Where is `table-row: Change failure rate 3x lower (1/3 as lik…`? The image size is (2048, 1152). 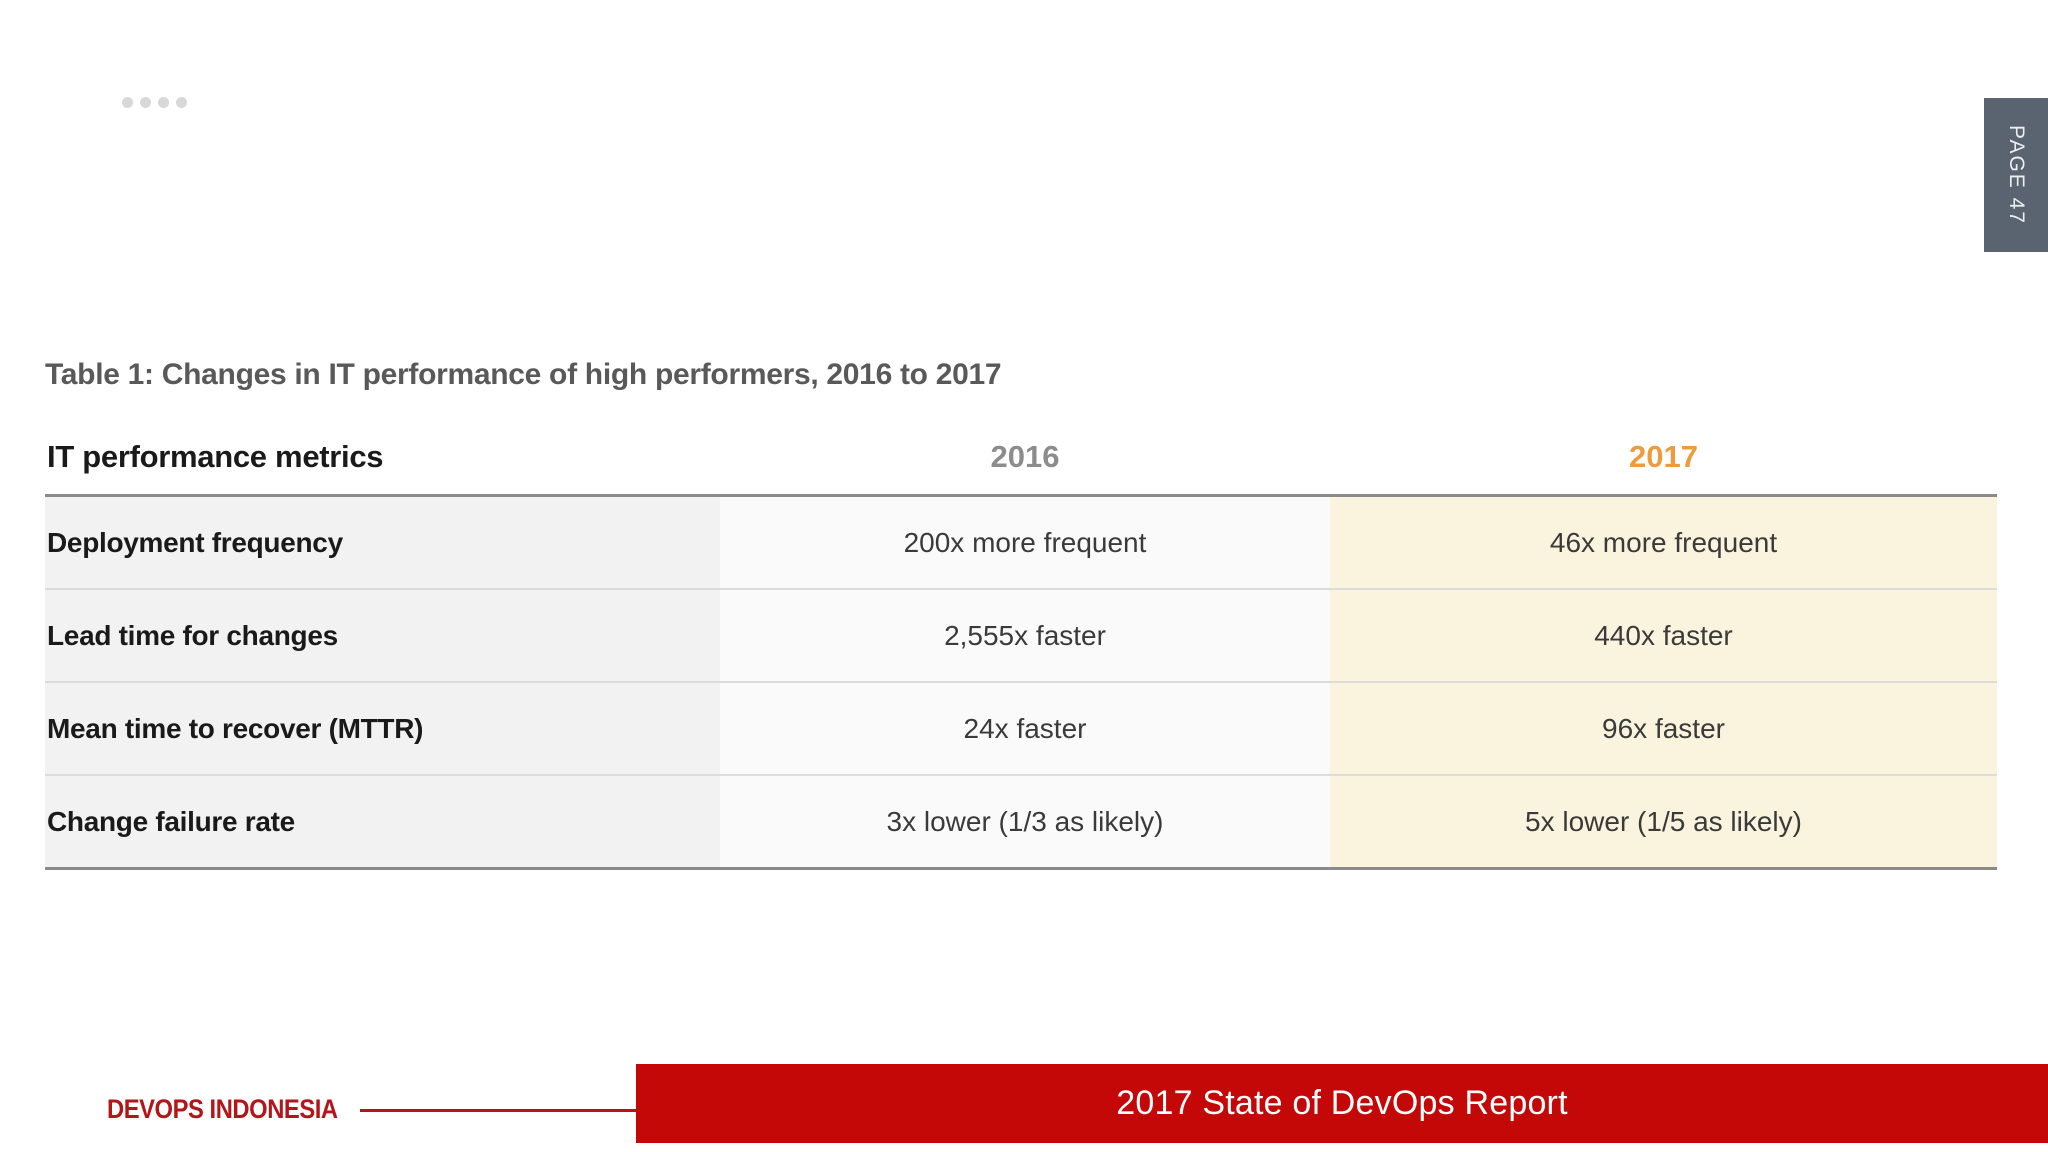 table-row: Change failure rate 3x lower (1/3 as lik… is located at coordinates (1021, 823).